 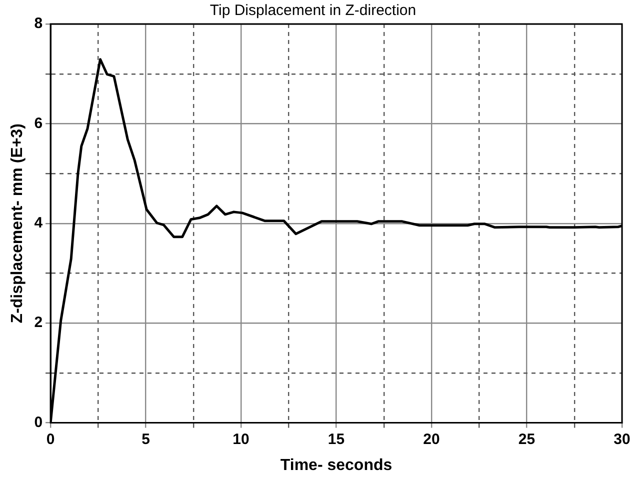 I want to click on y-tick-label: 0, so click(x=38, y=422).